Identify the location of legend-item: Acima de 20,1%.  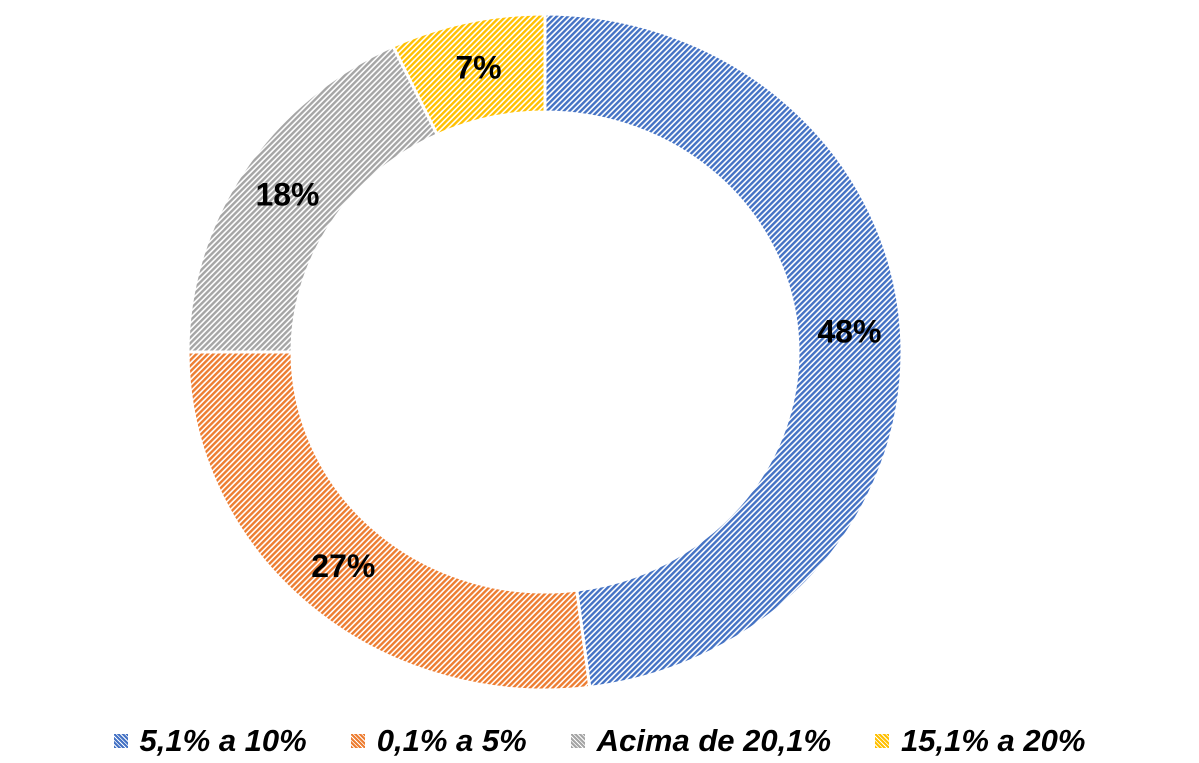
(701, 740).